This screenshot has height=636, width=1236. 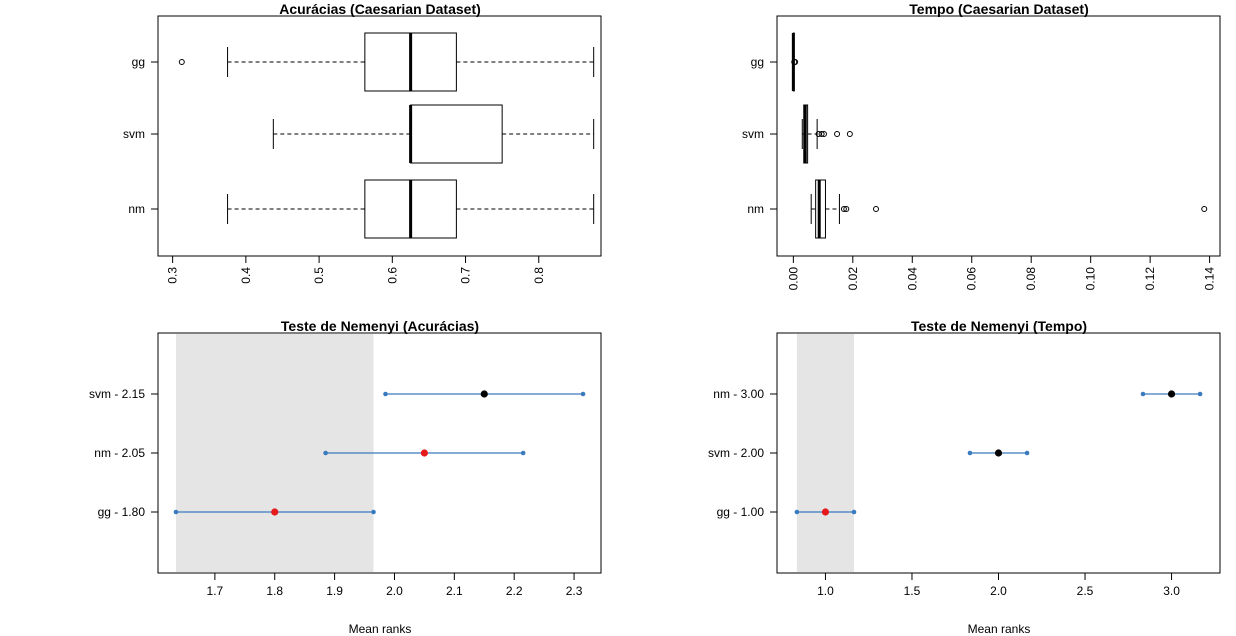 I want to click on x-tick-label: 0.14, so click(x=1210, y=279).